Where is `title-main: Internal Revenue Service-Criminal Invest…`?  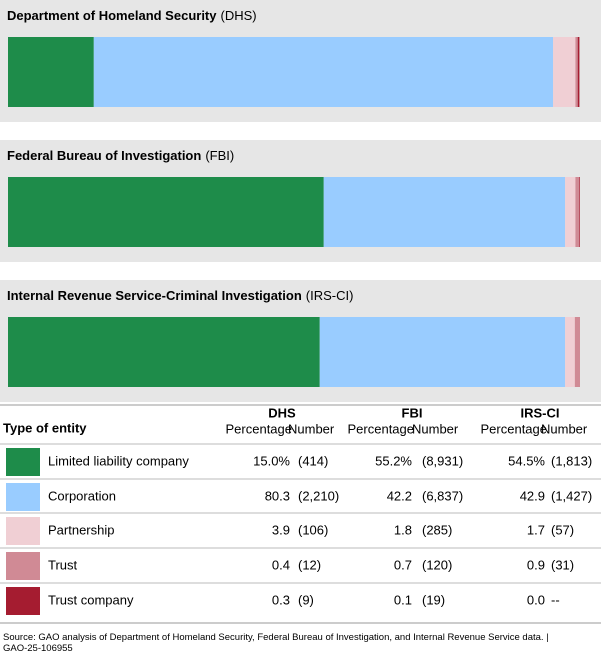 title-main: Internal Revenue Service-Criminal Invest… is located at coordinates (154, 295).